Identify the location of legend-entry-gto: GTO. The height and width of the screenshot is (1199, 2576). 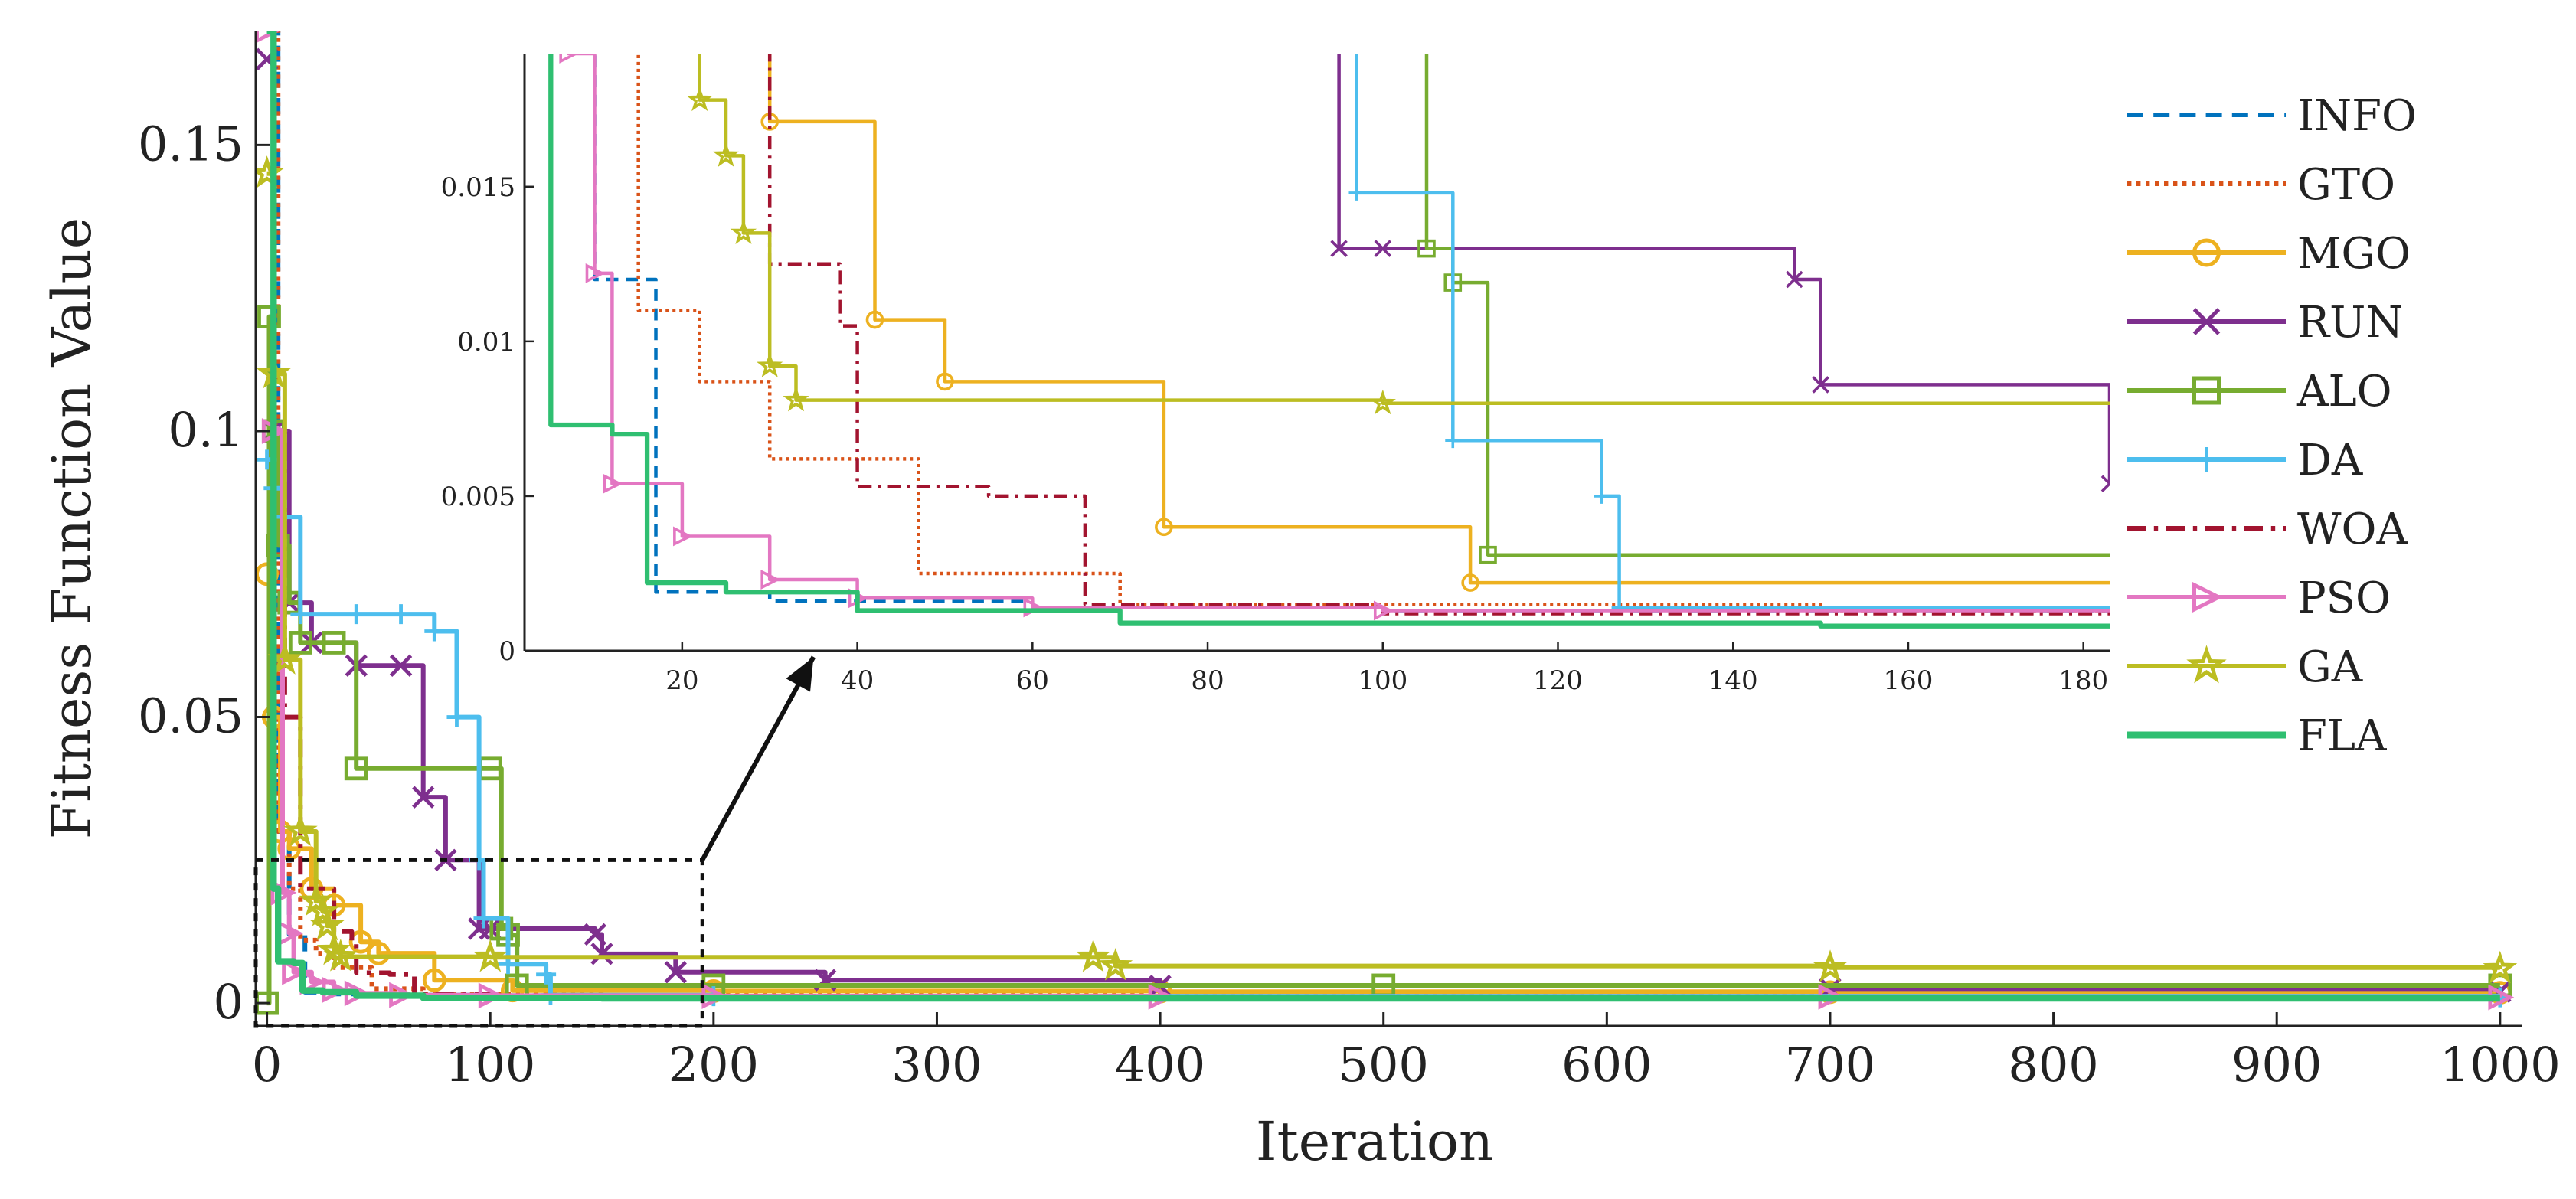
(2261, 185).